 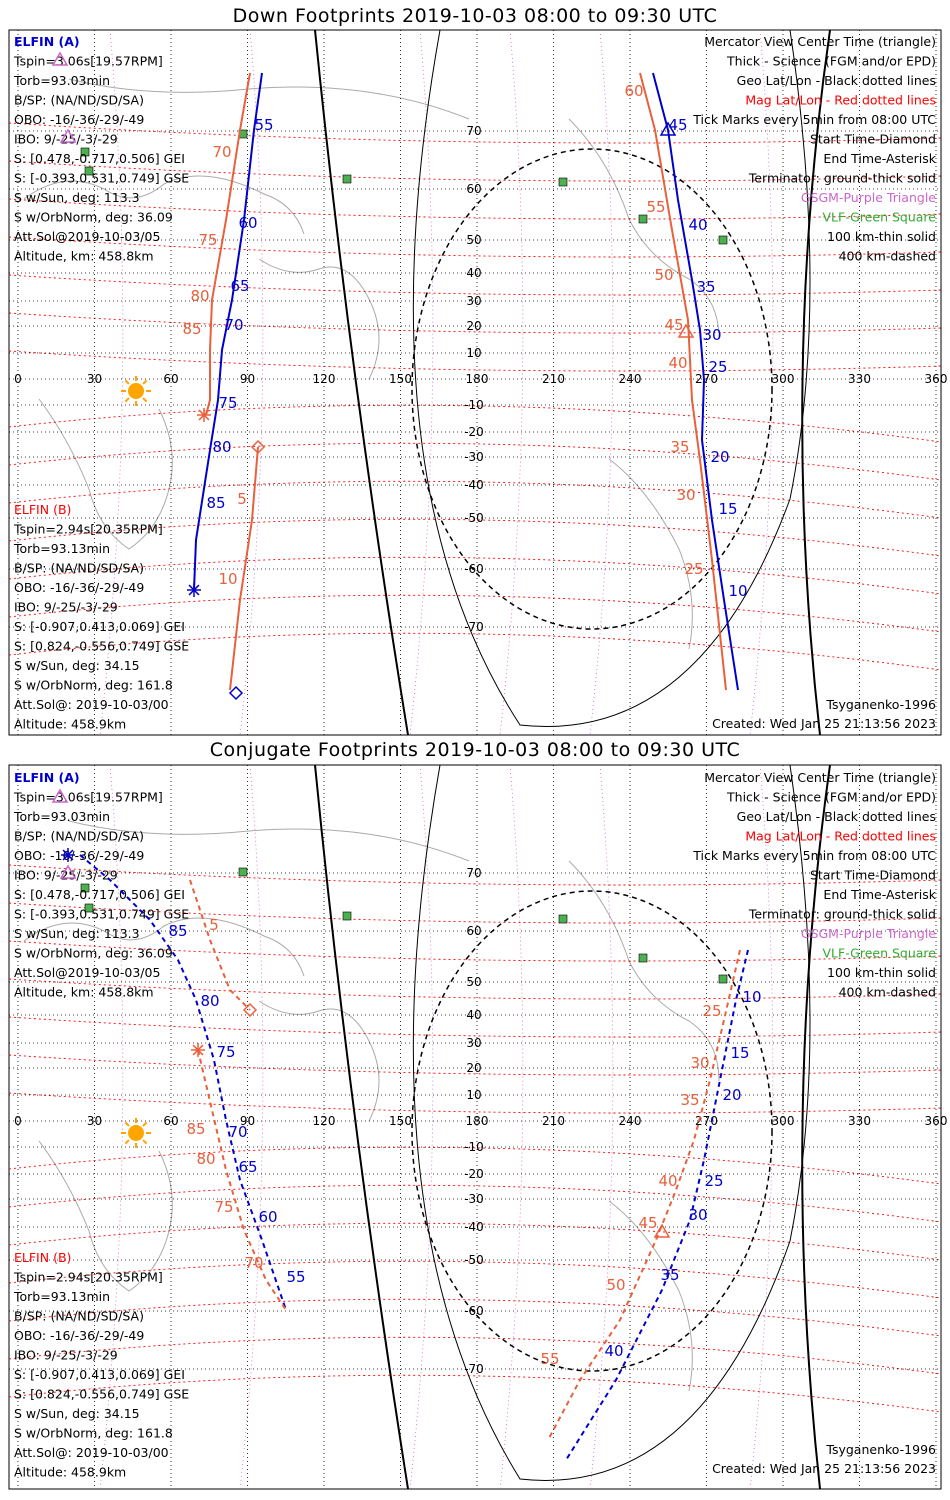 I want to click on track-tick-label: 45, so click(x=673, y=325).